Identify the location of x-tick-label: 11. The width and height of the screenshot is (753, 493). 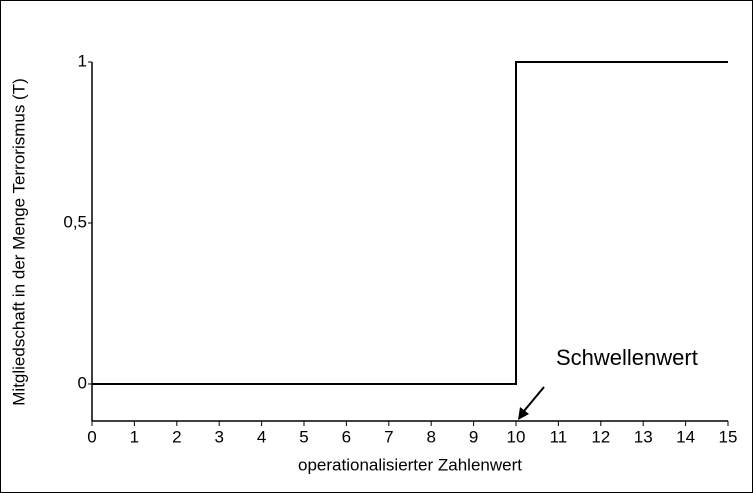
(559, 436).